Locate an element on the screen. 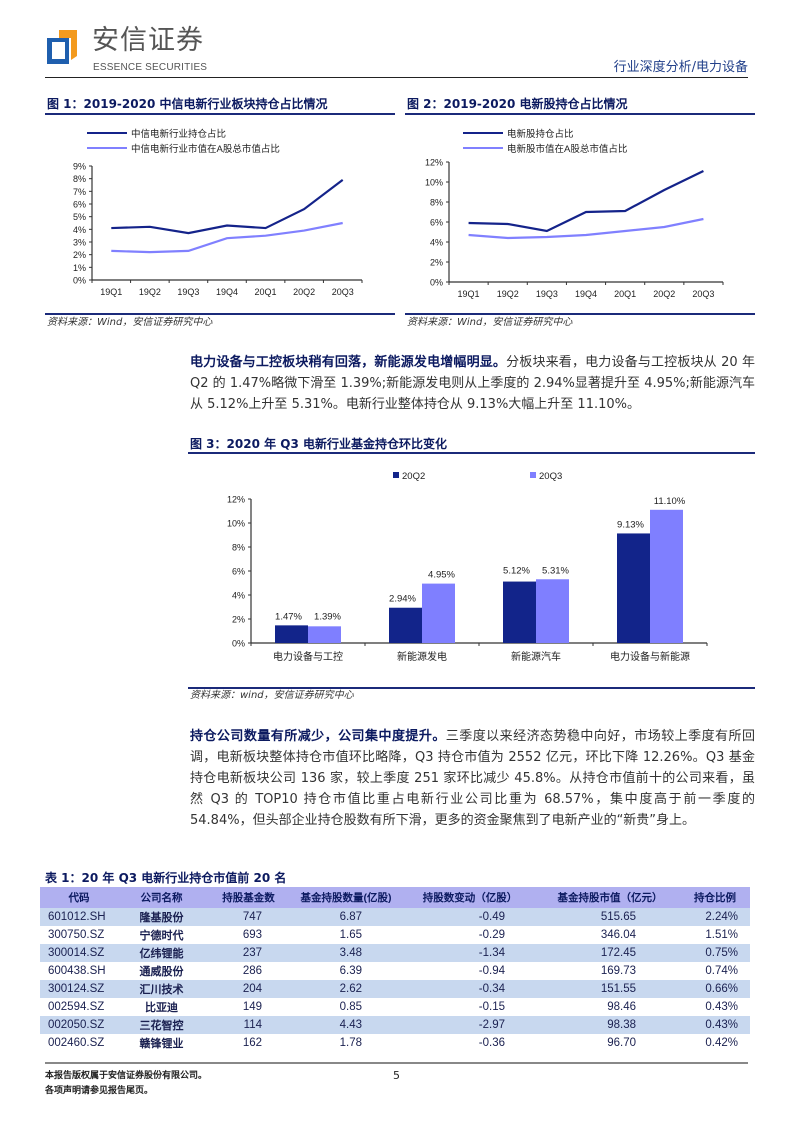  fig1-source-rule is located at coordinates (220, 314).